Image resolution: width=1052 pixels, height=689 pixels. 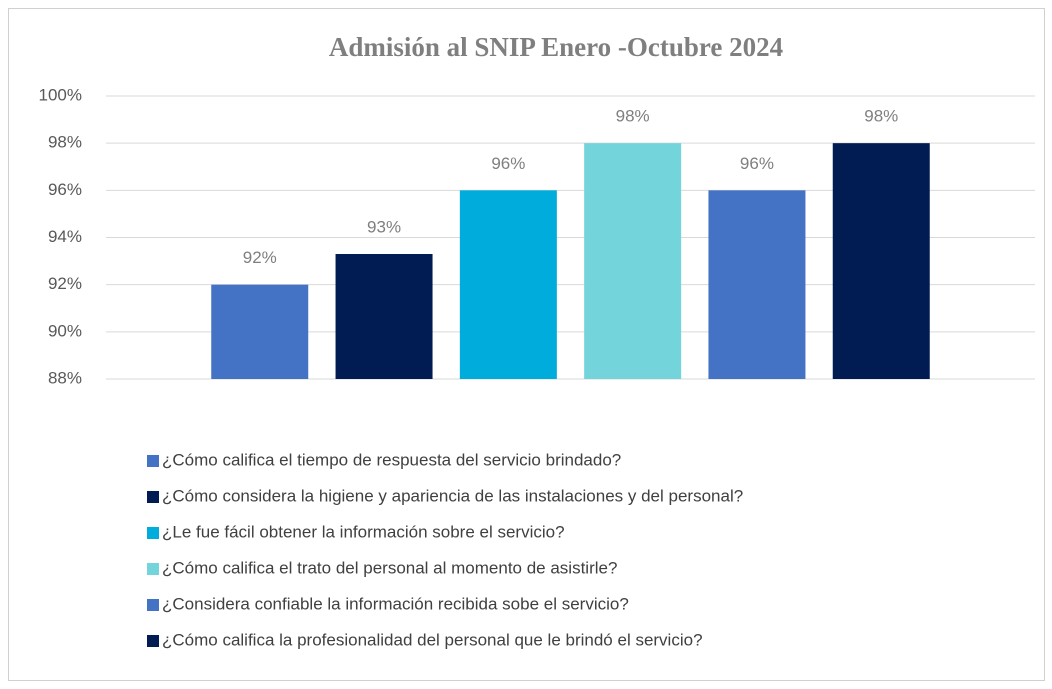 I want to click on y-tick-label: 96%, so click(x=65, y=189).